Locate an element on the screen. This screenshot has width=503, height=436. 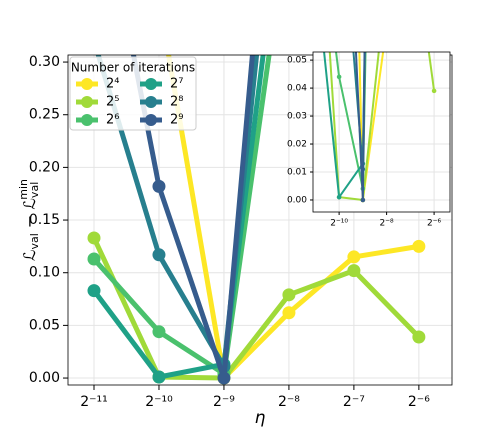
y-axis-label: ℒval − ℒvalmin is located at coordinates (29, 220).